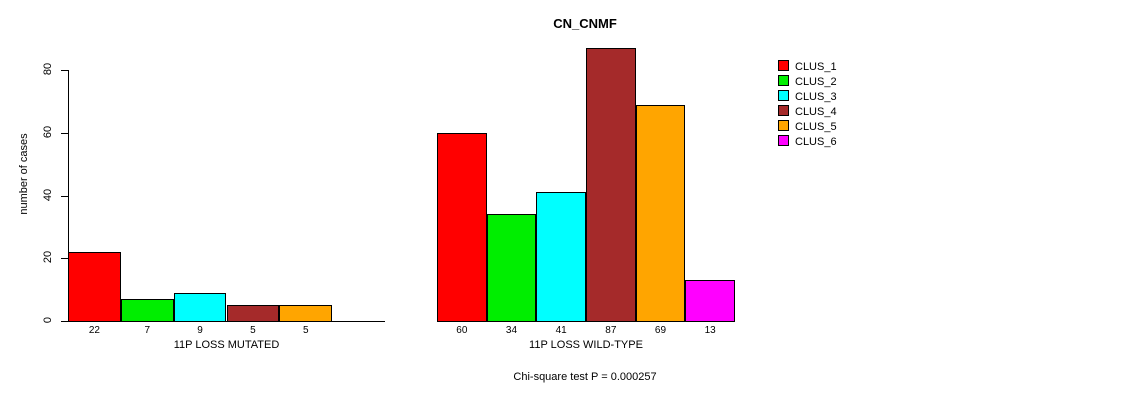 The image size is (1140, 400). Describe the element at coordinates (816, 97) in the screenshot. I see `legend-item-label: CLUS_3` at that location.